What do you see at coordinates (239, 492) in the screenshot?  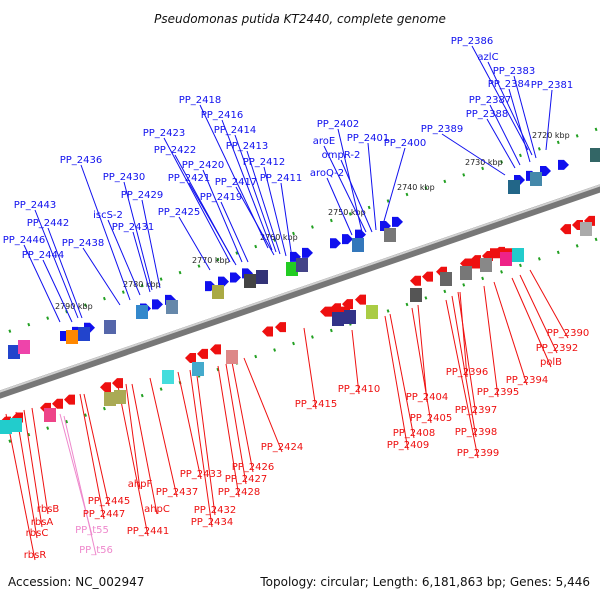 I see `gene-label-pp-2428: PP_2428` at bounding box center [239, 492].